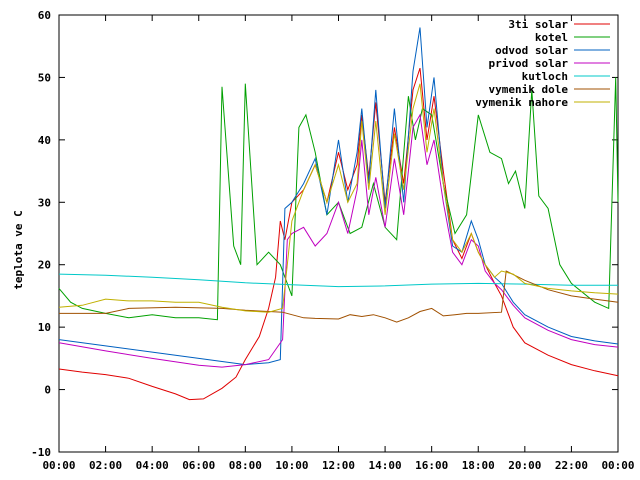  I want to click on y-tick-label: 10, so click(44, 327).